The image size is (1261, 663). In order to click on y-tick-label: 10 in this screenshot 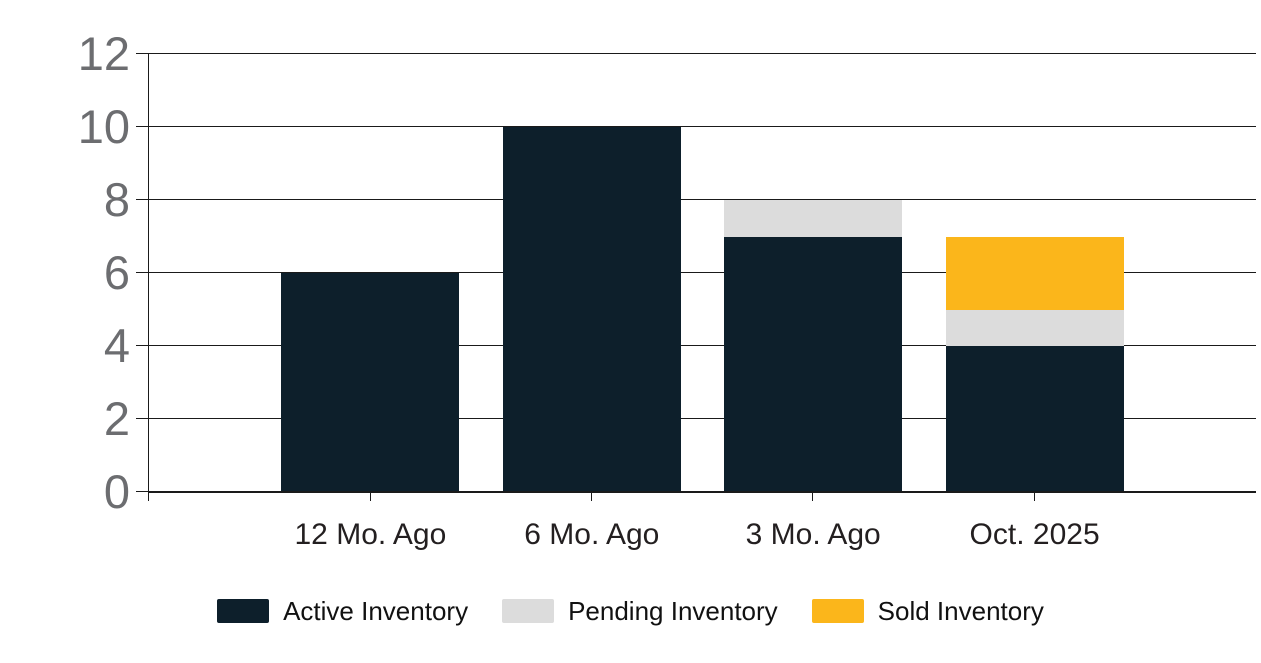, I will do `click(103, 126)`.